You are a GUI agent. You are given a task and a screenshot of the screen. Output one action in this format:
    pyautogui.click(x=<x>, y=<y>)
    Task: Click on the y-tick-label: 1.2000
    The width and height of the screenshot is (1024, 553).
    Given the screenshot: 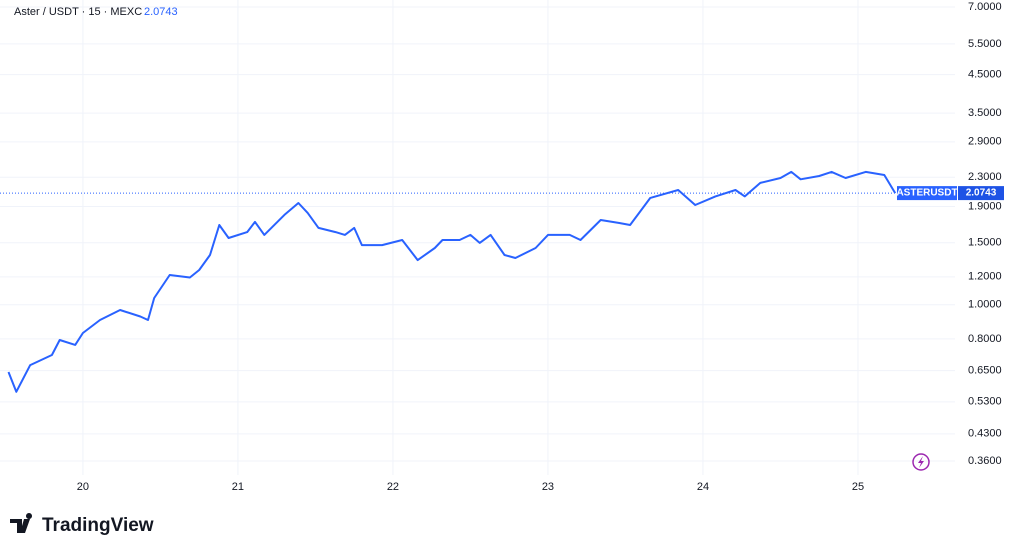 What is the action you would take?
    pyautogui.click(x=985, y=277)
    